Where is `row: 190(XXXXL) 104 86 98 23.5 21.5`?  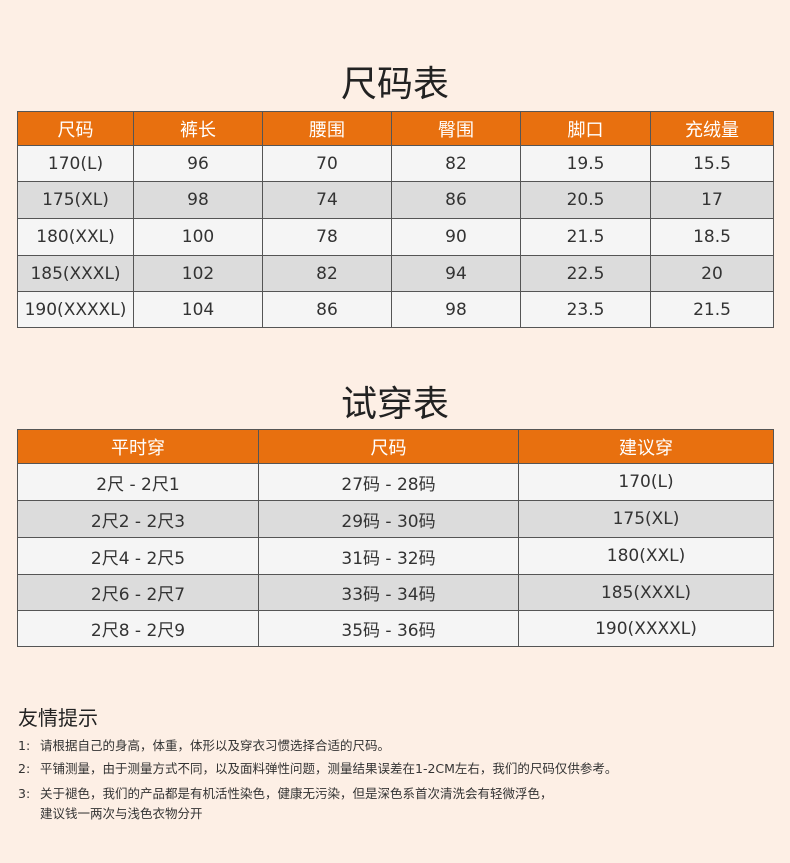
row: 190(XXXXL) 104 86 98 23.5 21.5 is located at coordinates (395, 309).